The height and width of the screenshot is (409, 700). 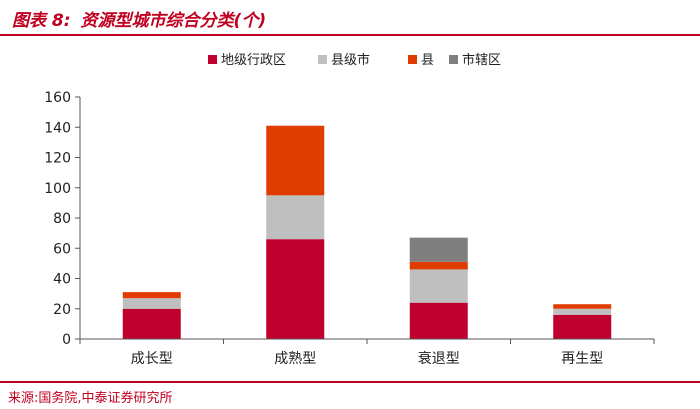 I want to click on y-axis: 0 20 40 60 80 100 120 140 160, so click(x=62, y=219).